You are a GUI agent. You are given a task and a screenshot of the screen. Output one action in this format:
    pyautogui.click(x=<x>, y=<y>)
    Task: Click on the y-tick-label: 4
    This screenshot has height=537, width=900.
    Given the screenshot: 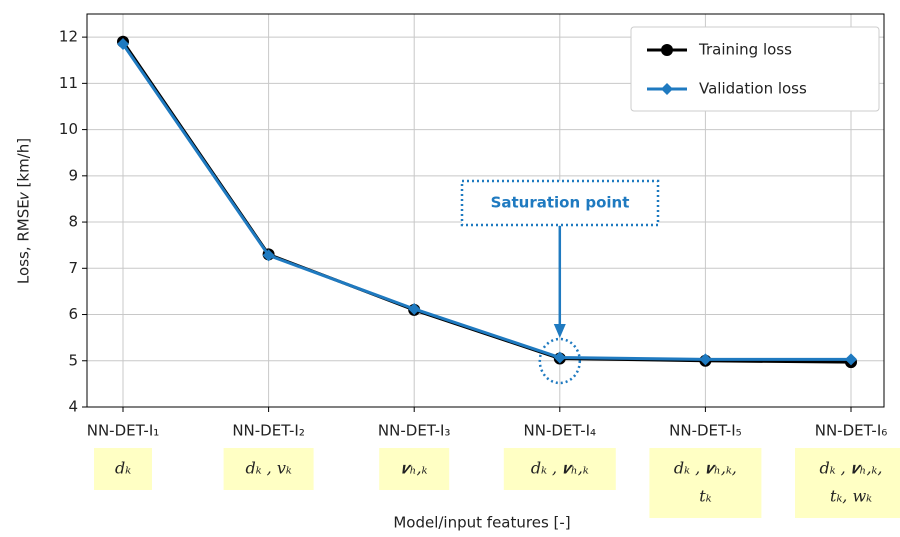 What is the action you would take?
    pyautogui.click(x=73, y=407)
    